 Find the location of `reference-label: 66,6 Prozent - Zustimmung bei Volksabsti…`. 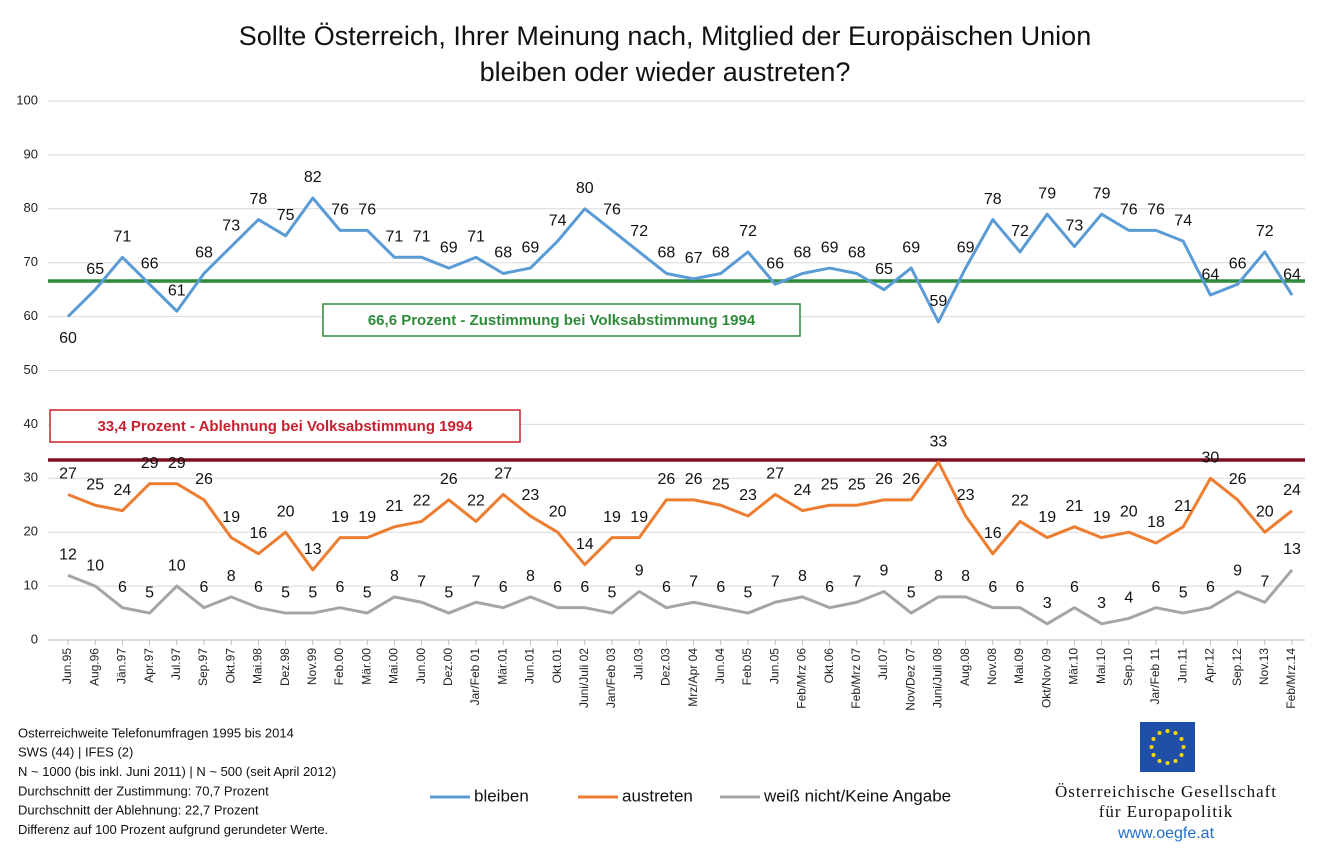

reference-label: 66,6 Prozent - Zustimmung bei Volksabsti… is located at coordinates (562, 320).